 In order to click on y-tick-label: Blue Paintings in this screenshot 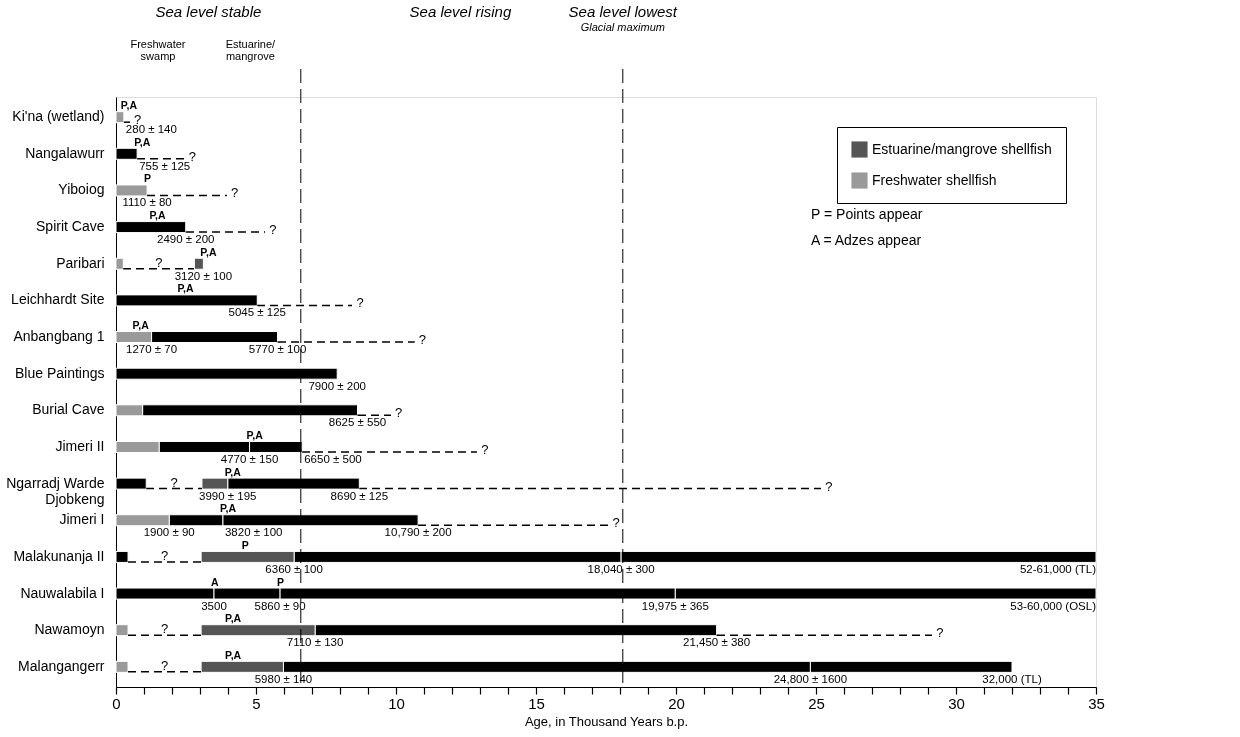, I will do `click(59, 372)`.